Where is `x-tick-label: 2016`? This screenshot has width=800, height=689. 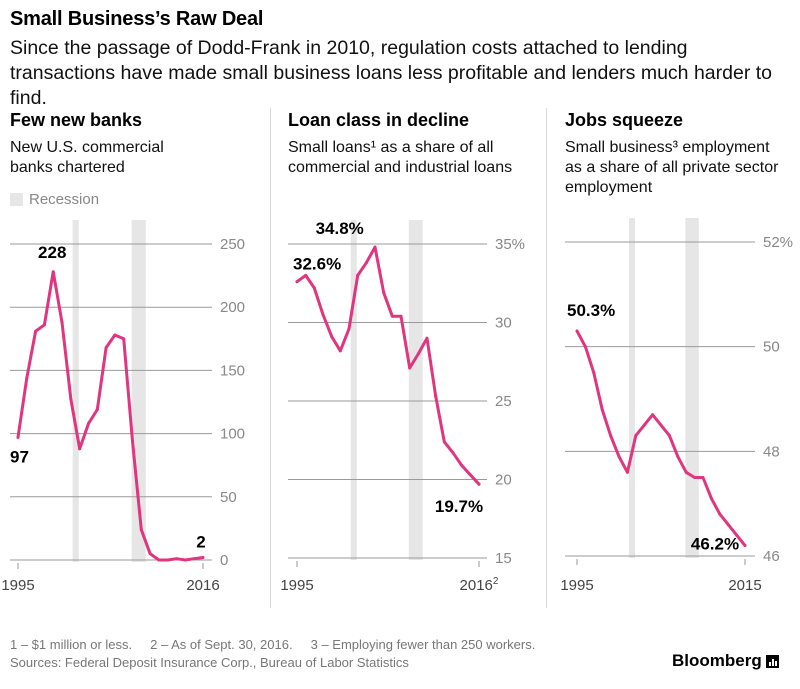 x-tick-label: 2016 is located at coordinates (202, 585).